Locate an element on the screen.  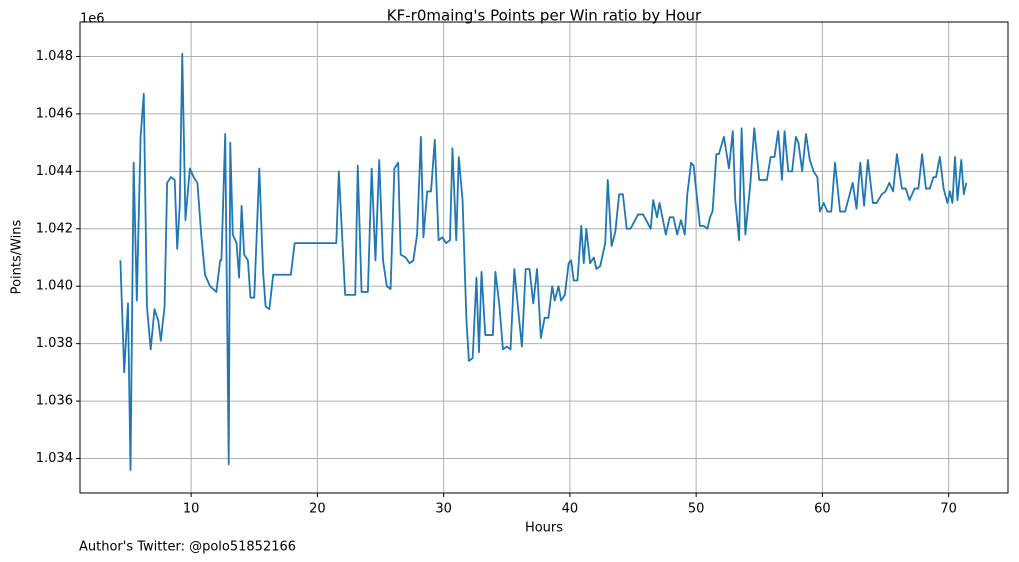
y-tick-label: 1.046 is located at coordinates (54, 113).